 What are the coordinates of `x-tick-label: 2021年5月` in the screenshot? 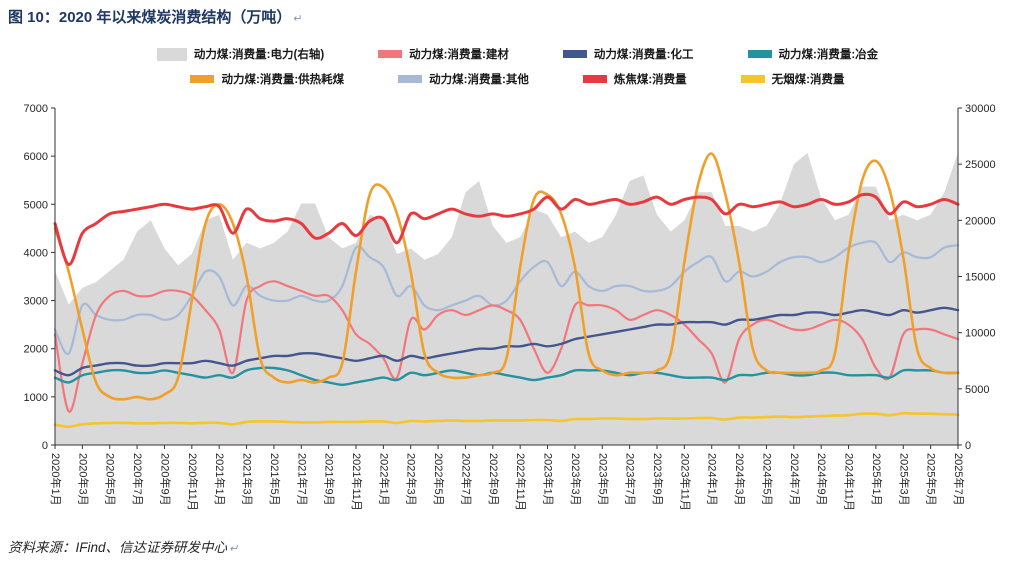 It's located at (275, 479).